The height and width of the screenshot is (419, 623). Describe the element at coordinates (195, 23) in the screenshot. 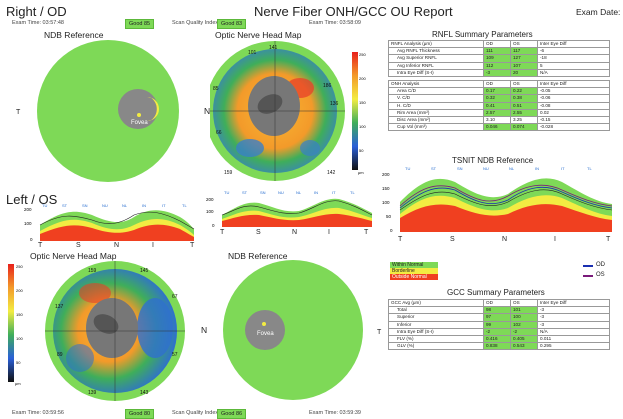

I see `od-scan-quality-label: Scan Quality Index` at that location.